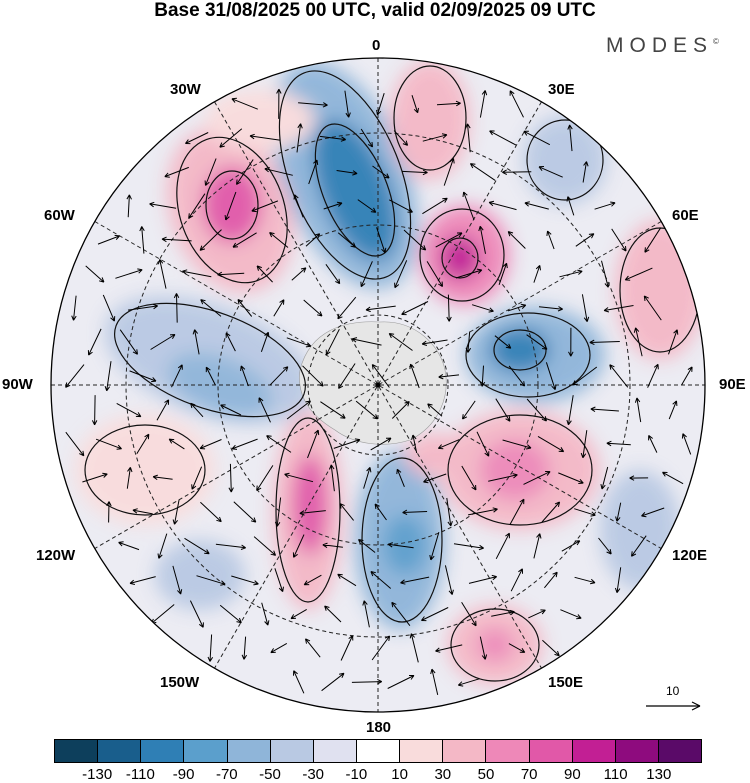 Image resolution: width=750 pixels, height=783 pixels. Describe the element at coordinates (673, 691) in the screenshot. I see `reference-vector-label: 10` at that location.